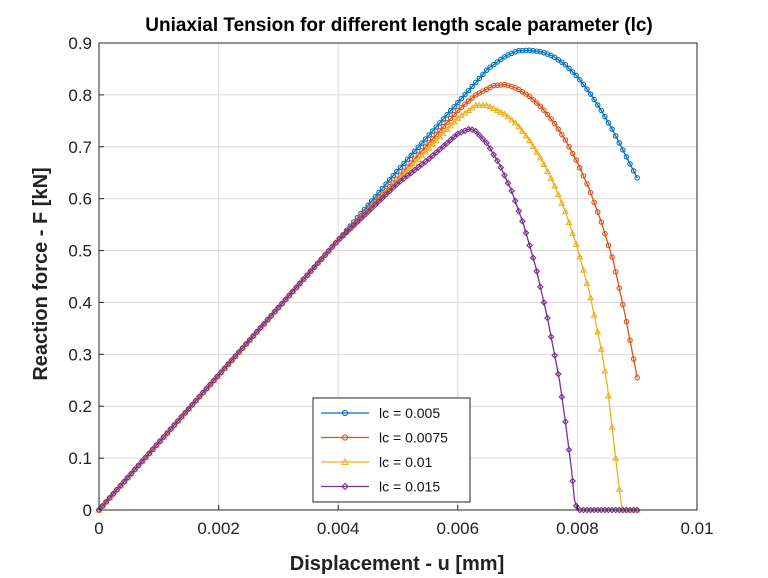  I want to click on y-tick-label: 0.9, so click(80, 43).